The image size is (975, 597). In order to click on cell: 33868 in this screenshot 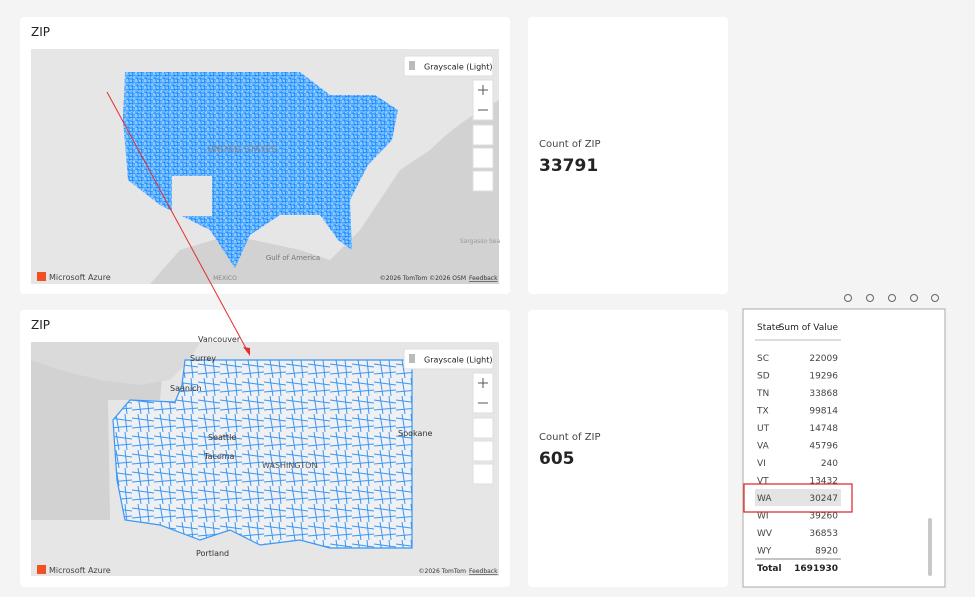, I will do `click(823, 394)`.